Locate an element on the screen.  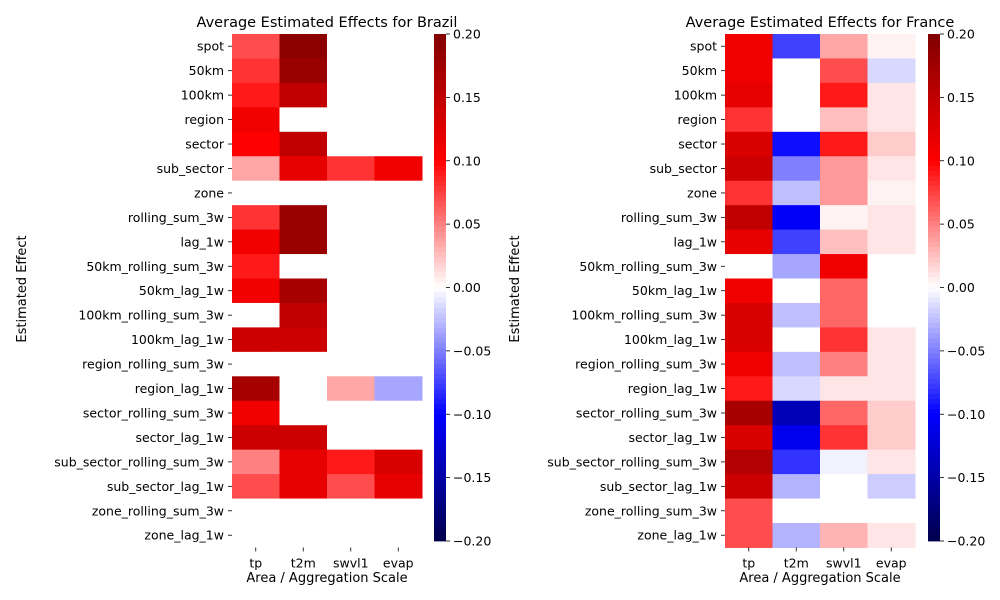
y-tick-label: 50km is located at coordinates (699, 70).